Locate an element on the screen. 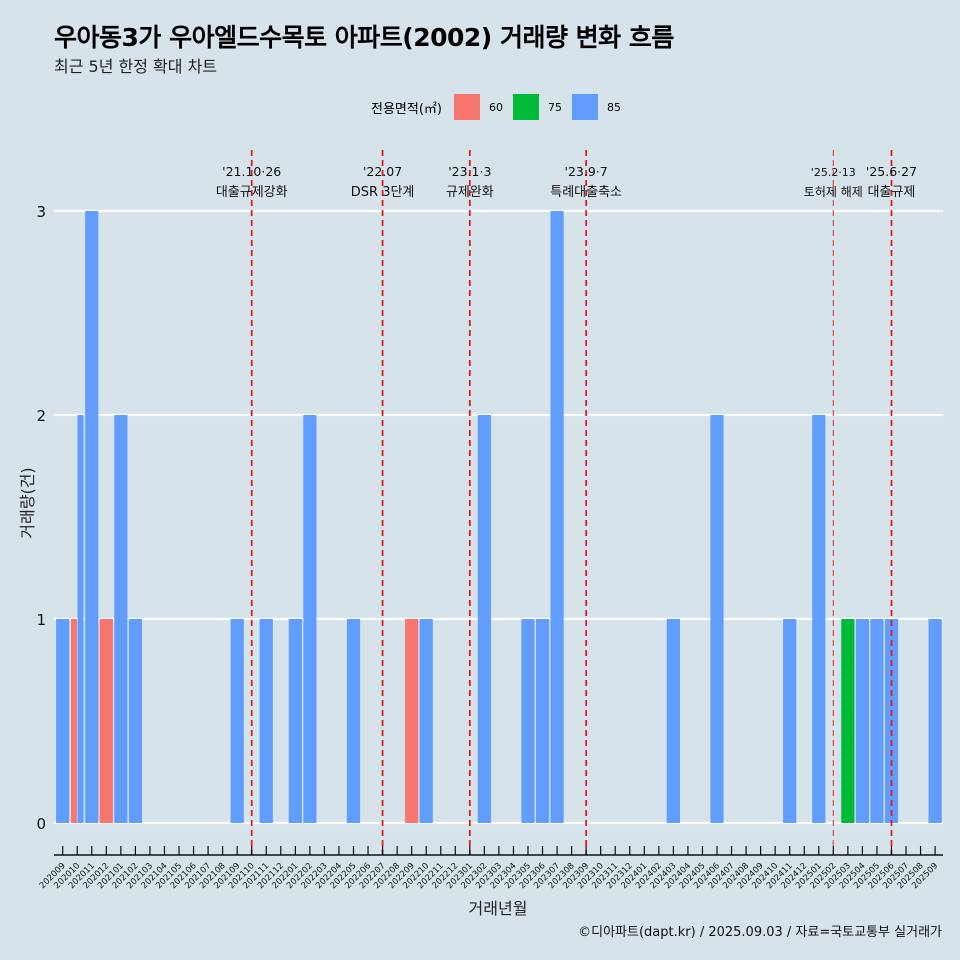 This screenshot has height=960, width=960. event-date: '22.07 is located at coordinates (382, 171).